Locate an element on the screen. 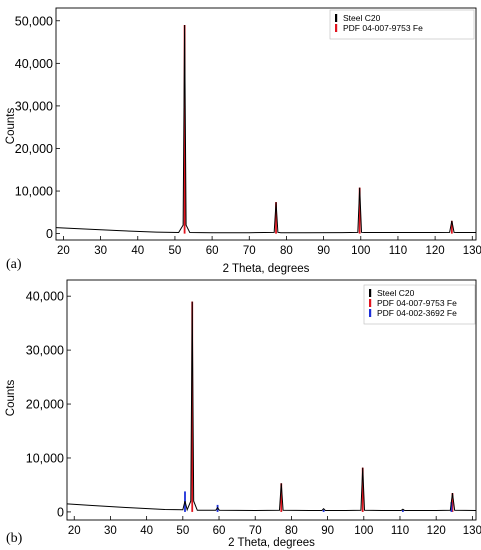  legend-entry: PDF 04-002-3692 Fe is located at coordinates (417, 313).